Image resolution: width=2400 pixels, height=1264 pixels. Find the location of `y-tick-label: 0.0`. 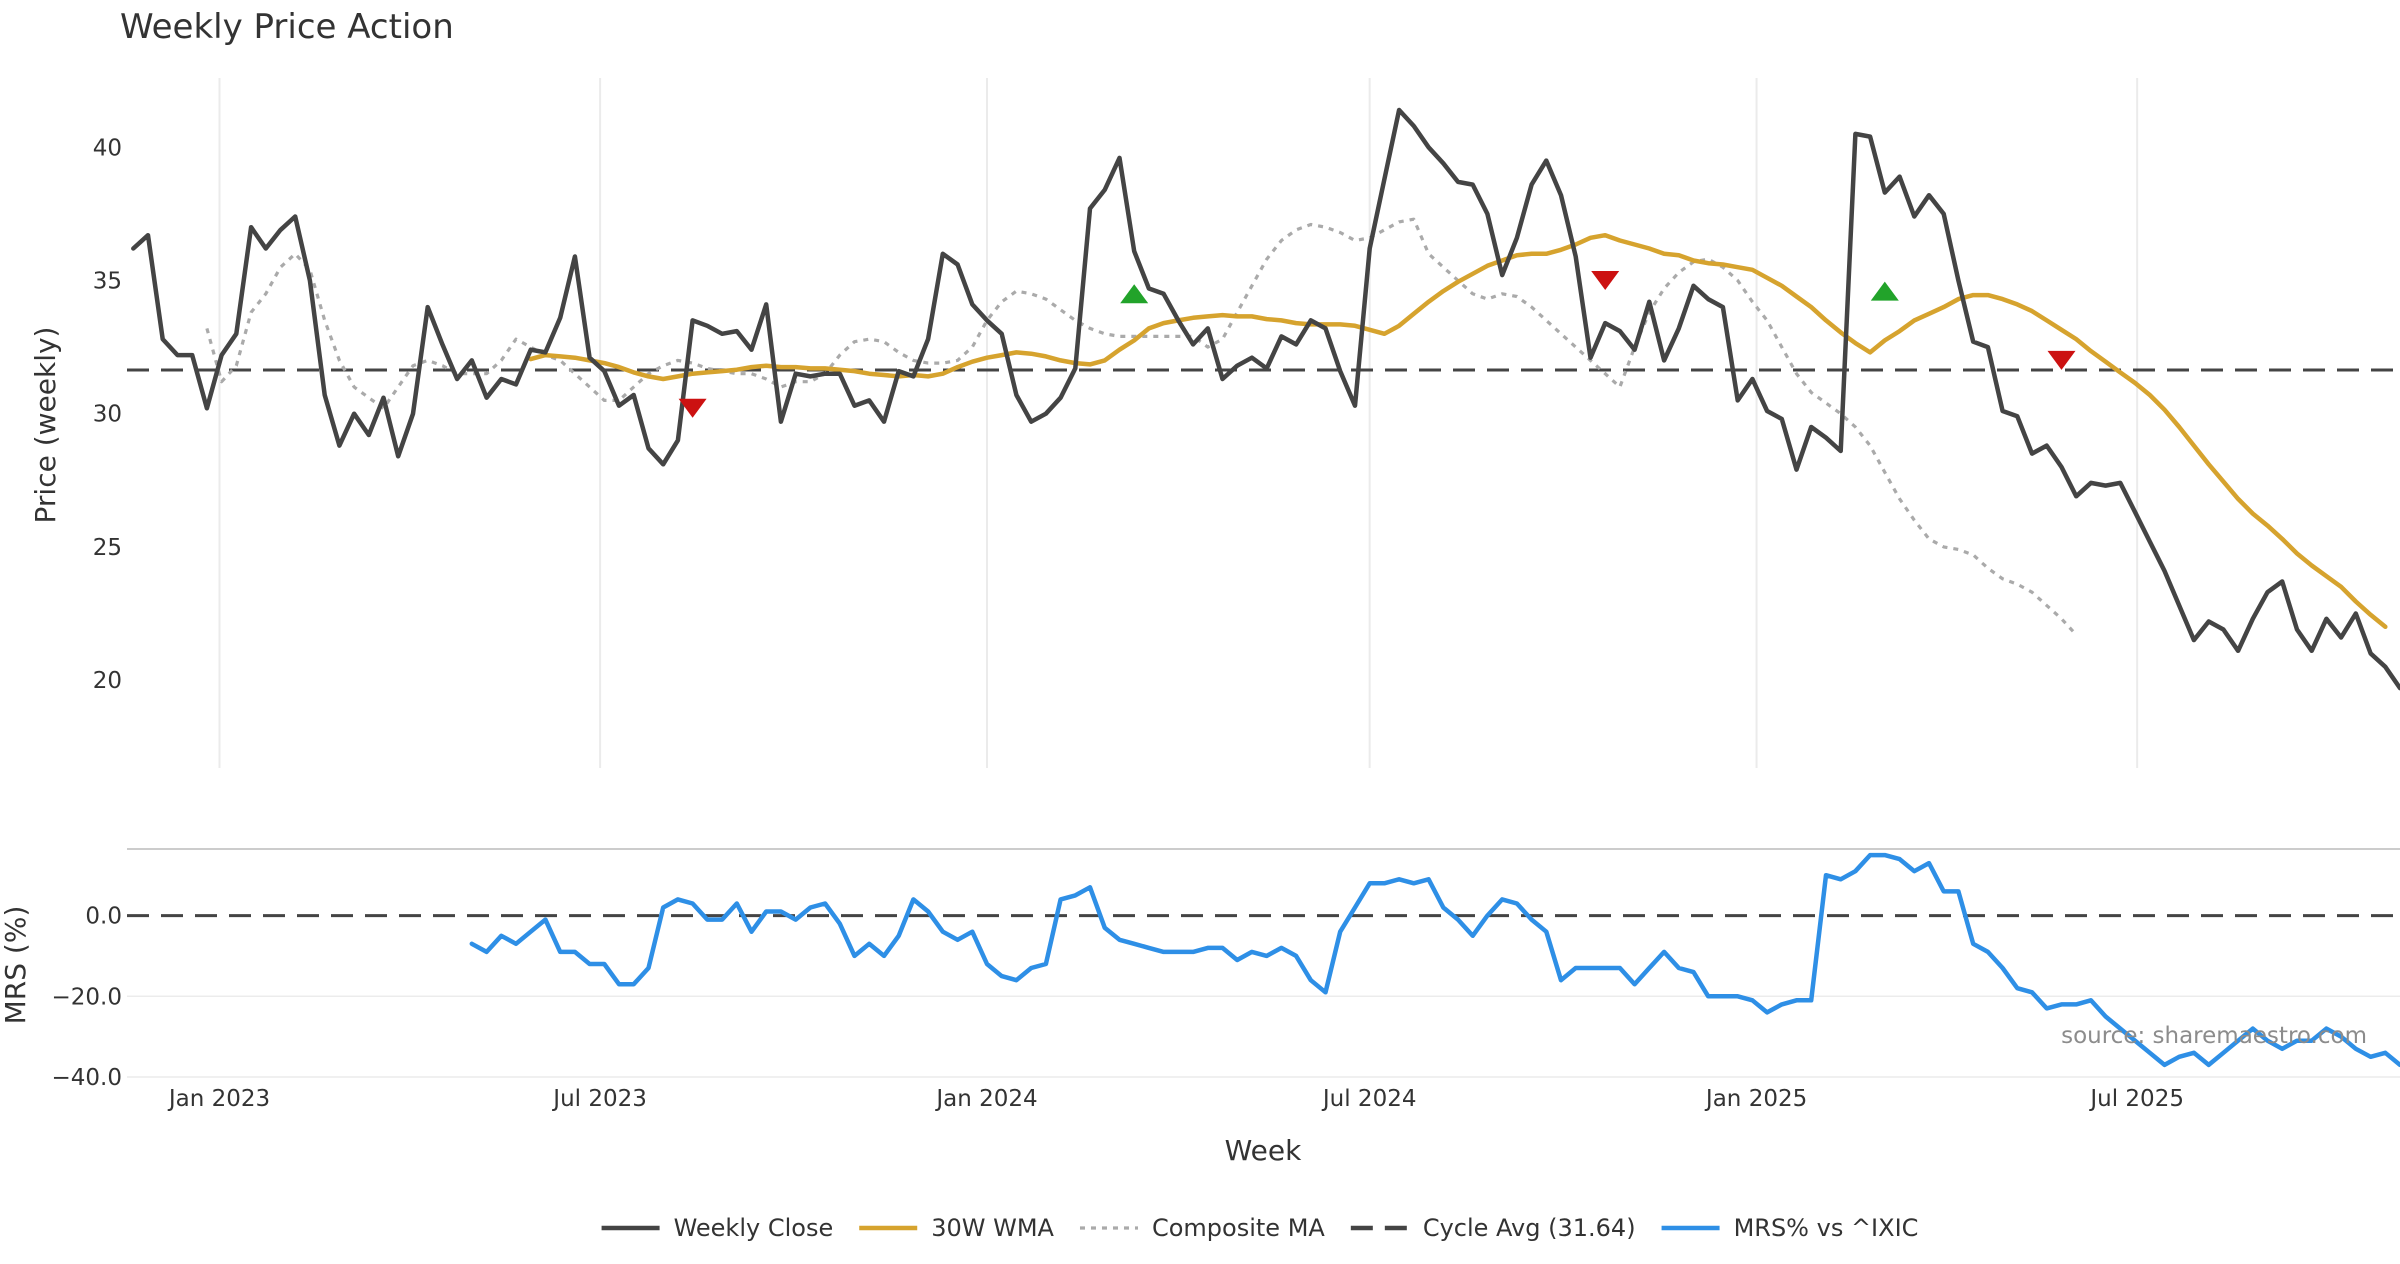

y-tick-label: 0.0 is located at coordinates (103, 917).